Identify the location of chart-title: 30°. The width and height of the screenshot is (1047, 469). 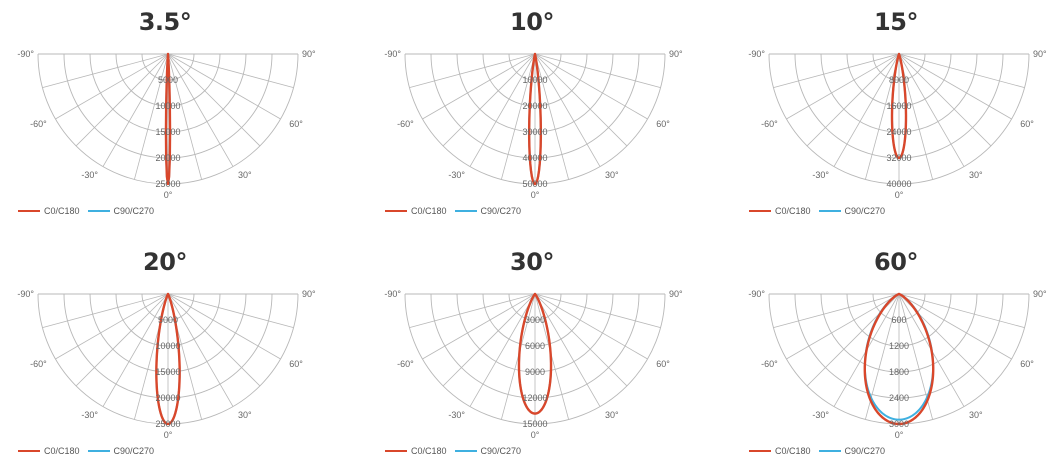
(532, 262).